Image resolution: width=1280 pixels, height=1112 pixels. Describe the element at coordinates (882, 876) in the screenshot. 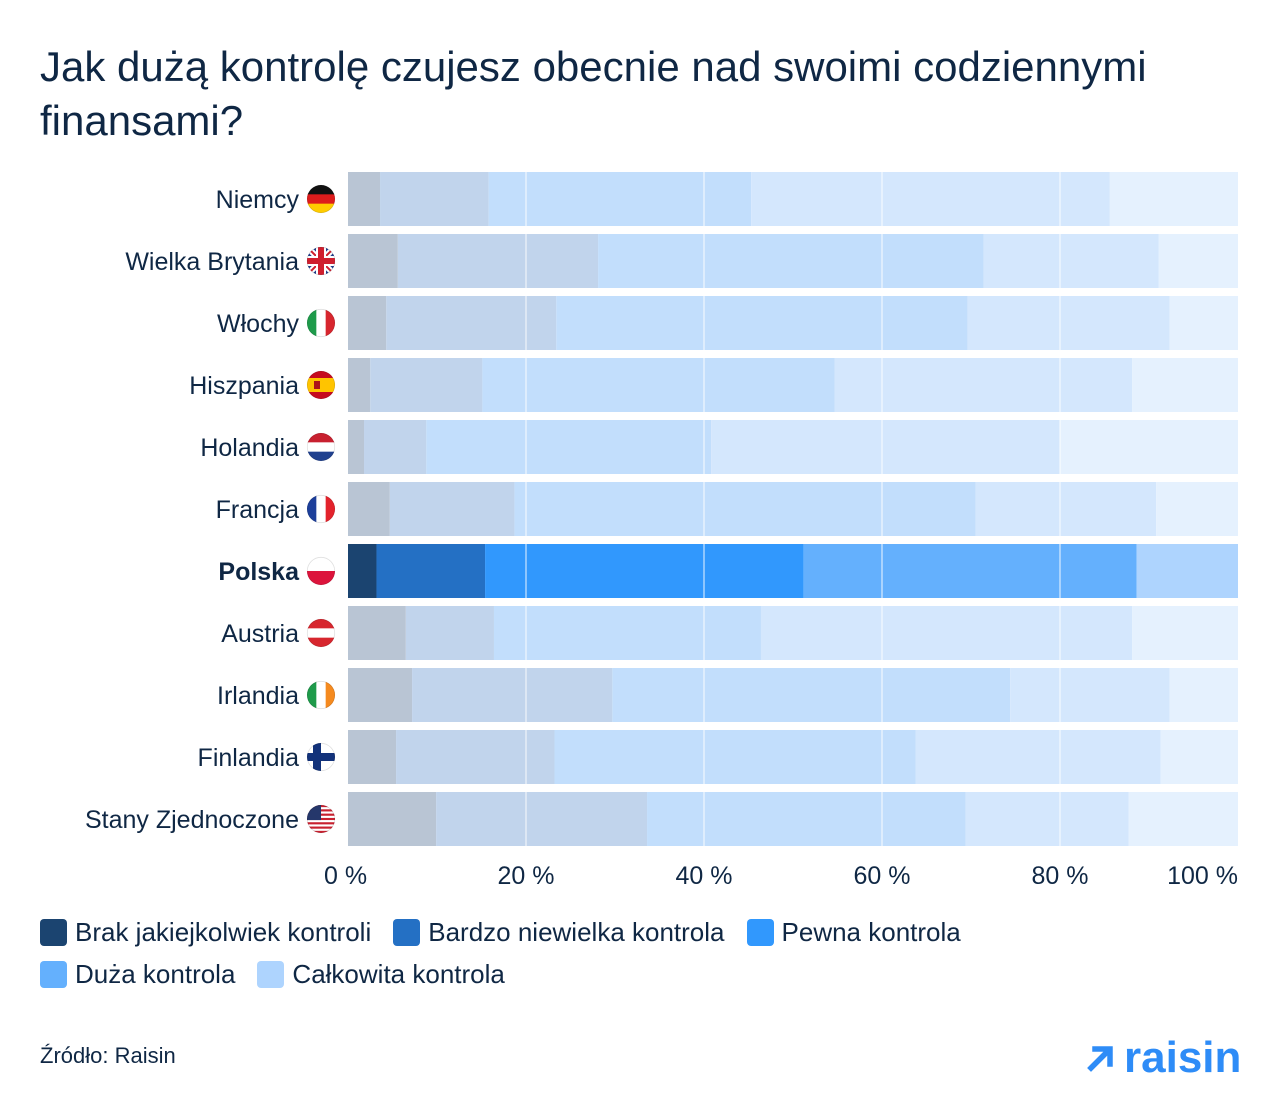

I see `x-tick-label: 60 %` at that location.